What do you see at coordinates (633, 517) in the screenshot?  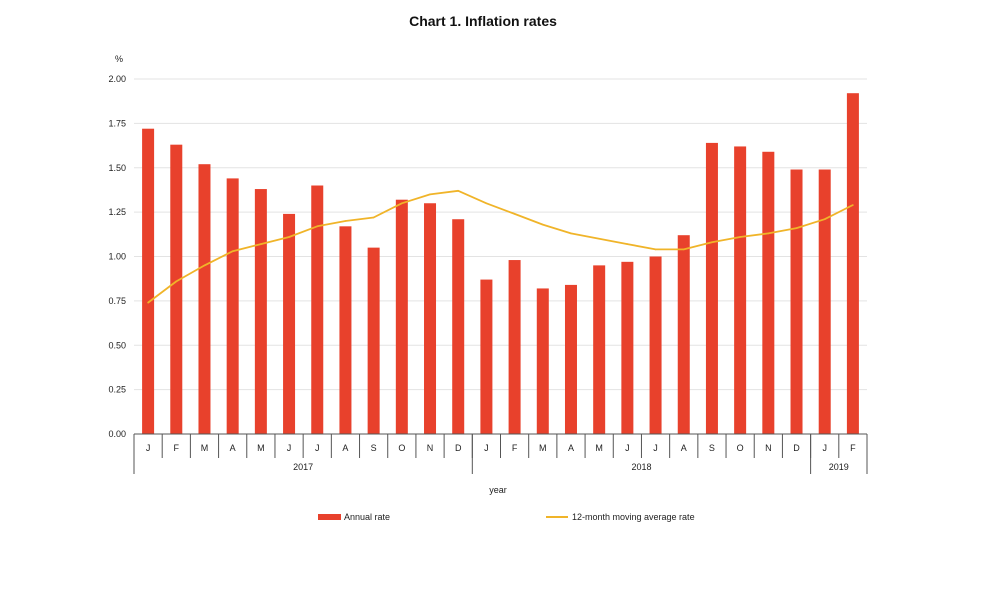 I see `legend-label-moving-average: 12-month moving average rate` at bounding box center [633, 517].